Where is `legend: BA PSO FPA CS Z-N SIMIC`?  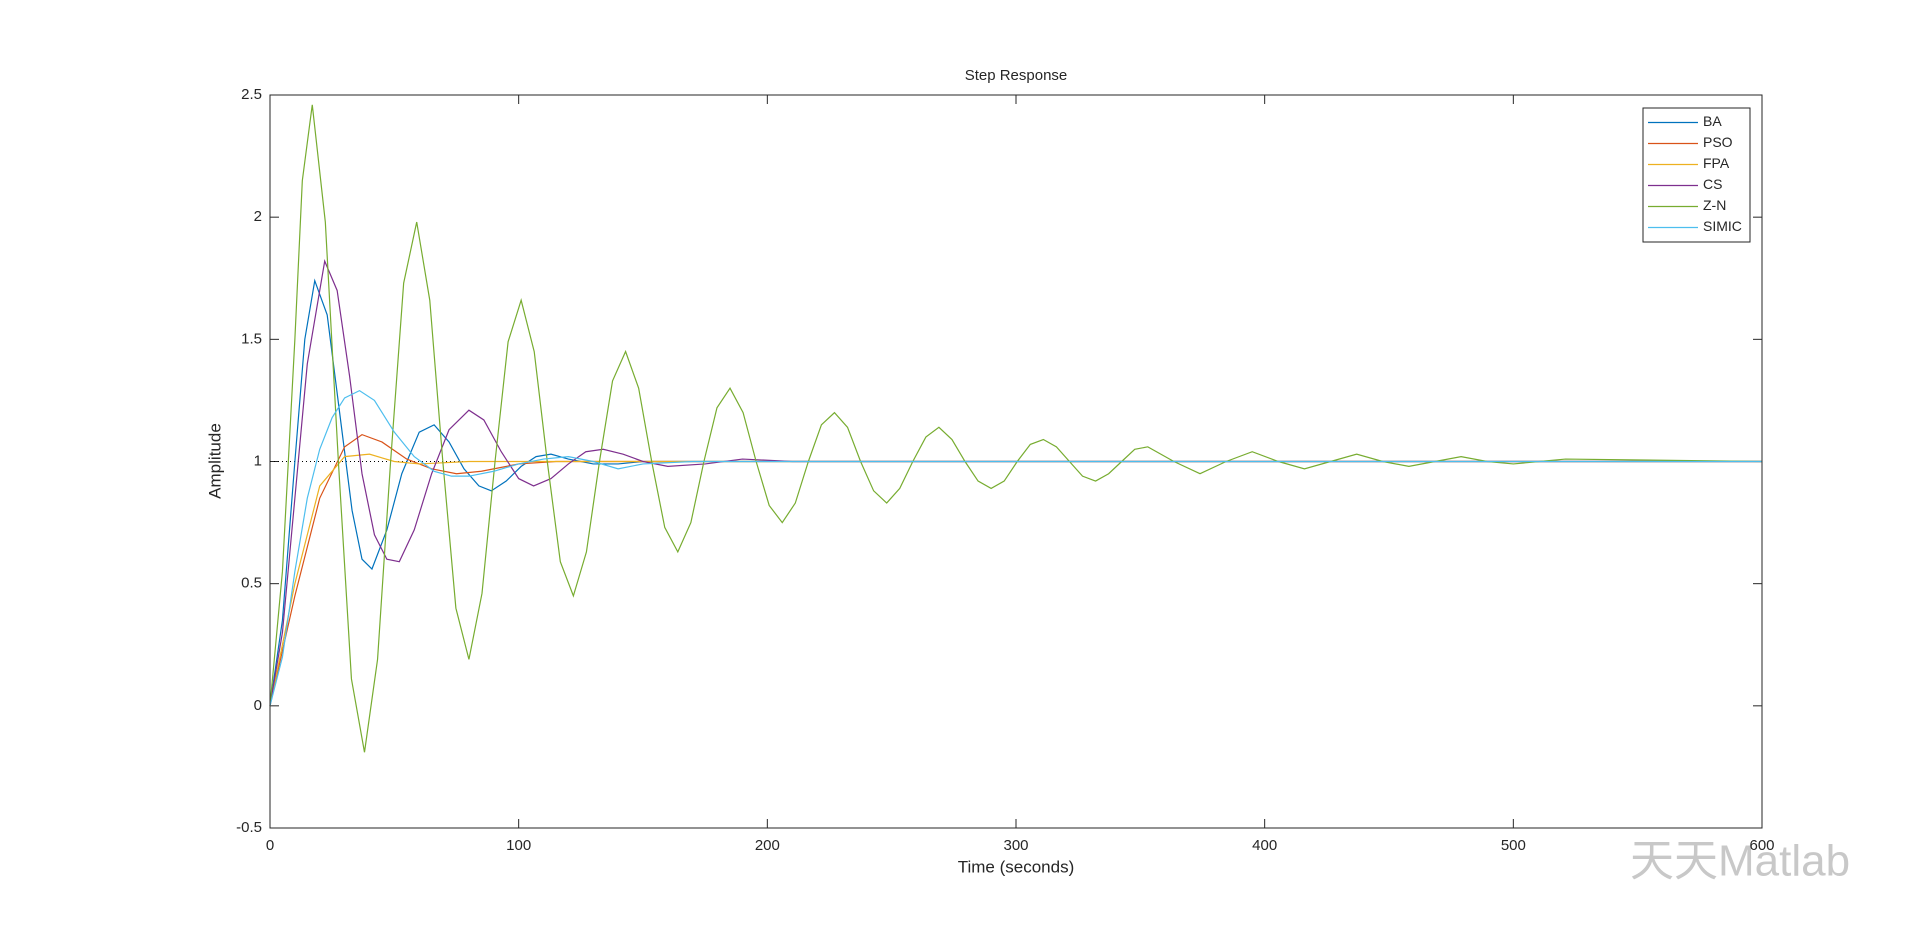
legend: BA PSO FPA CS Z-N SIMIC is located at coordinates (1696, 175).